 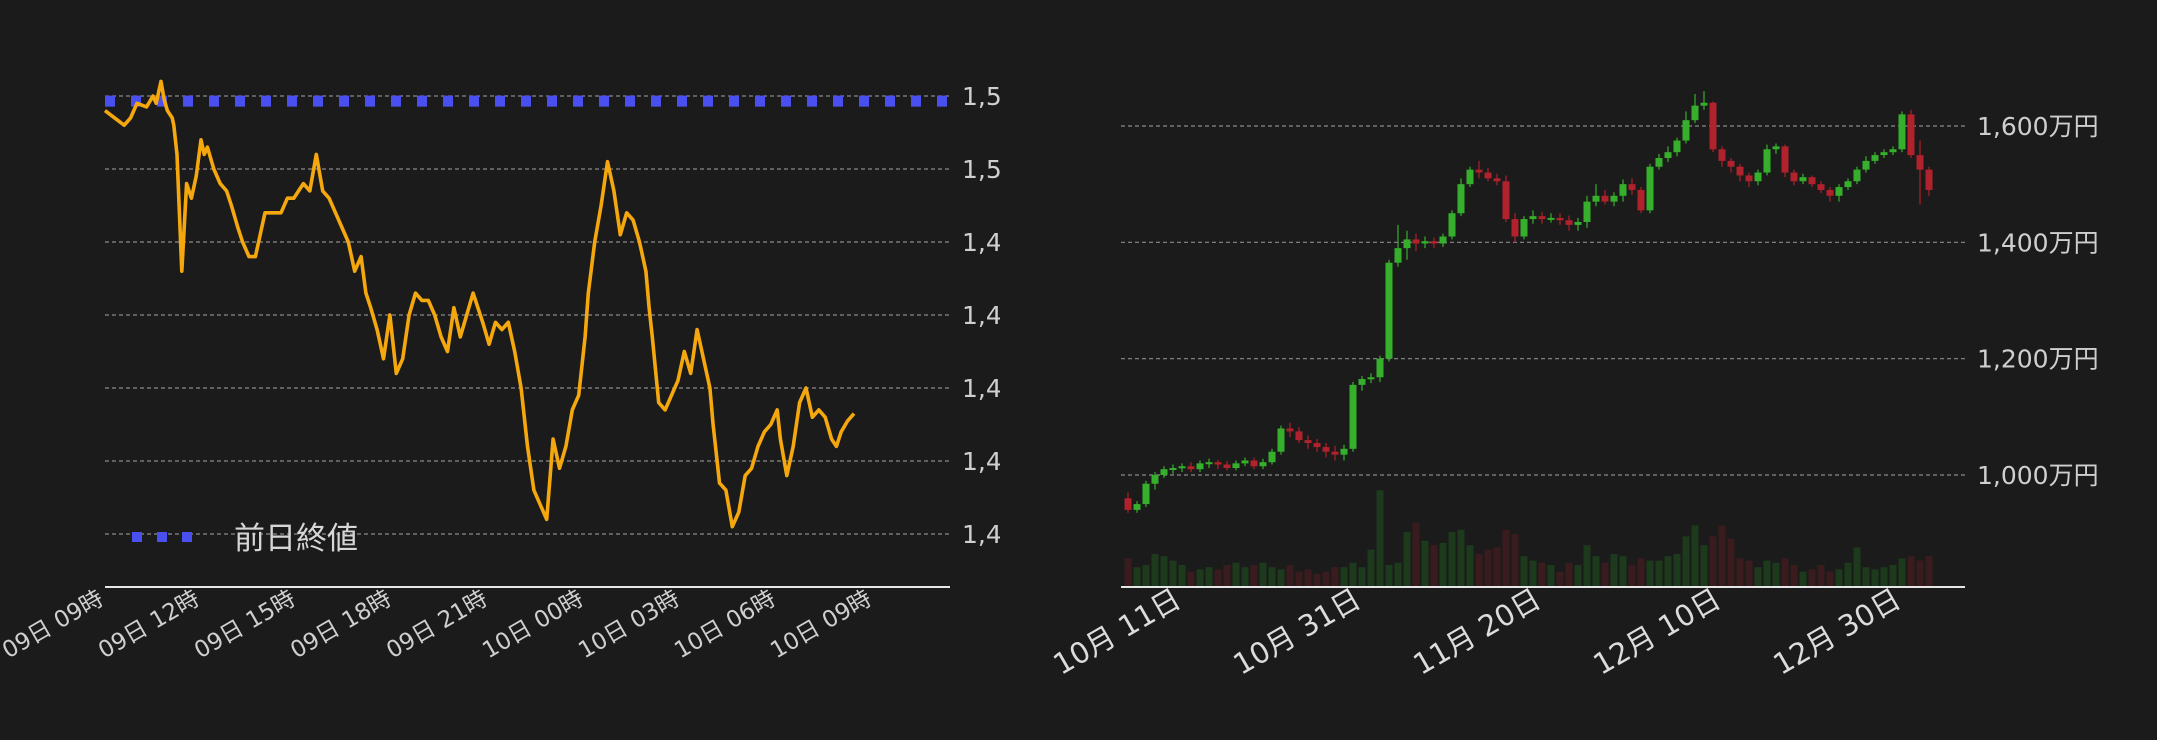 What do you see at coordinates (1656, 632) in the screenshot?
I see `right-x-tick-label: 12月 10日` at bounding box center [1656, 632].